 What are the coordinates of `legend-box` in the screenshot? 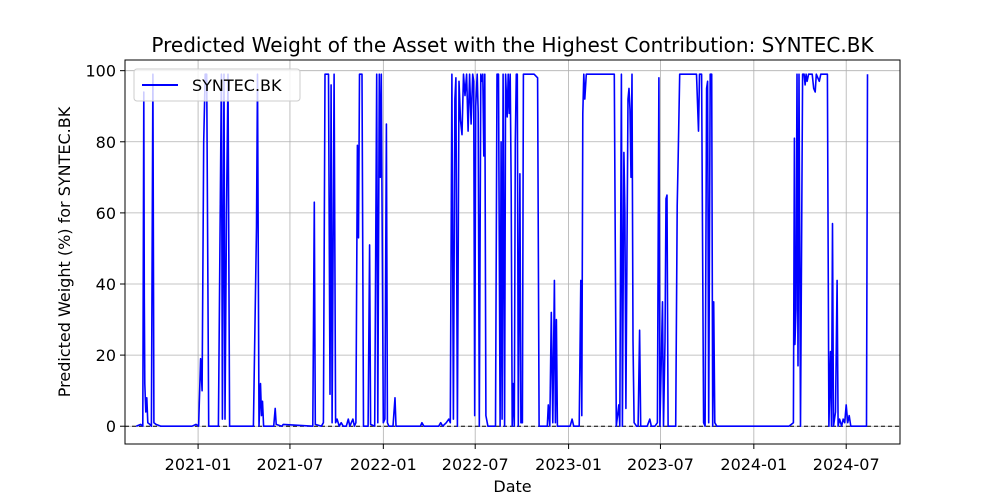 It's located at (217, 85).